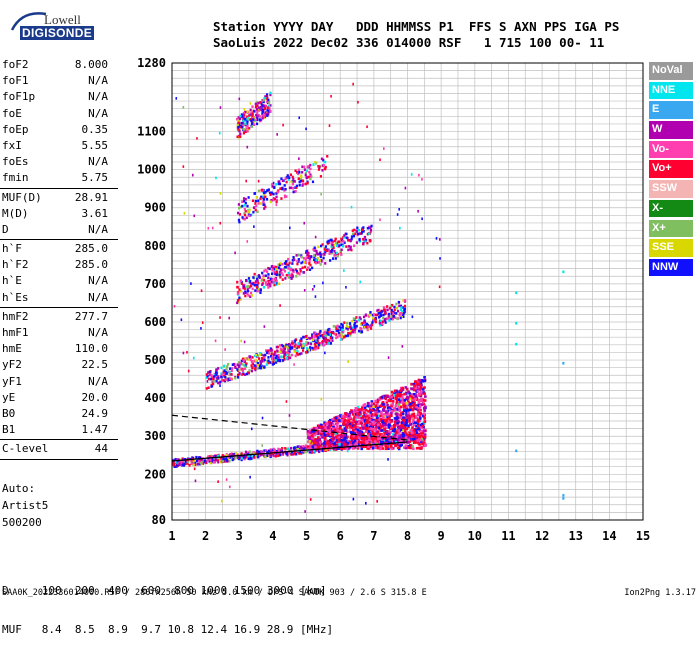  Describe the element at coordinates (671, 208) in the screenshot. I see `legend-item-x: X-` at that location.